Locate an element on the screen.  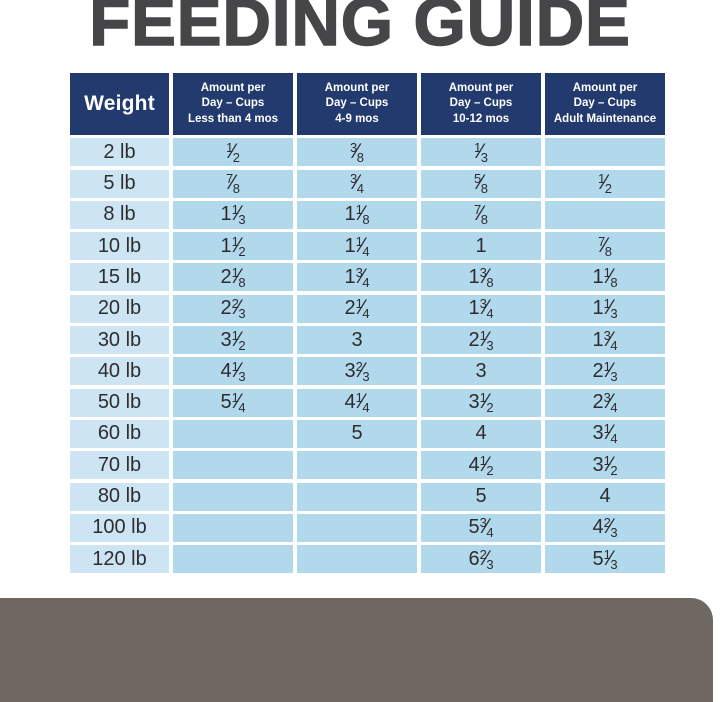
weight-cell: 100 lb is located at coordinates (119, 527).